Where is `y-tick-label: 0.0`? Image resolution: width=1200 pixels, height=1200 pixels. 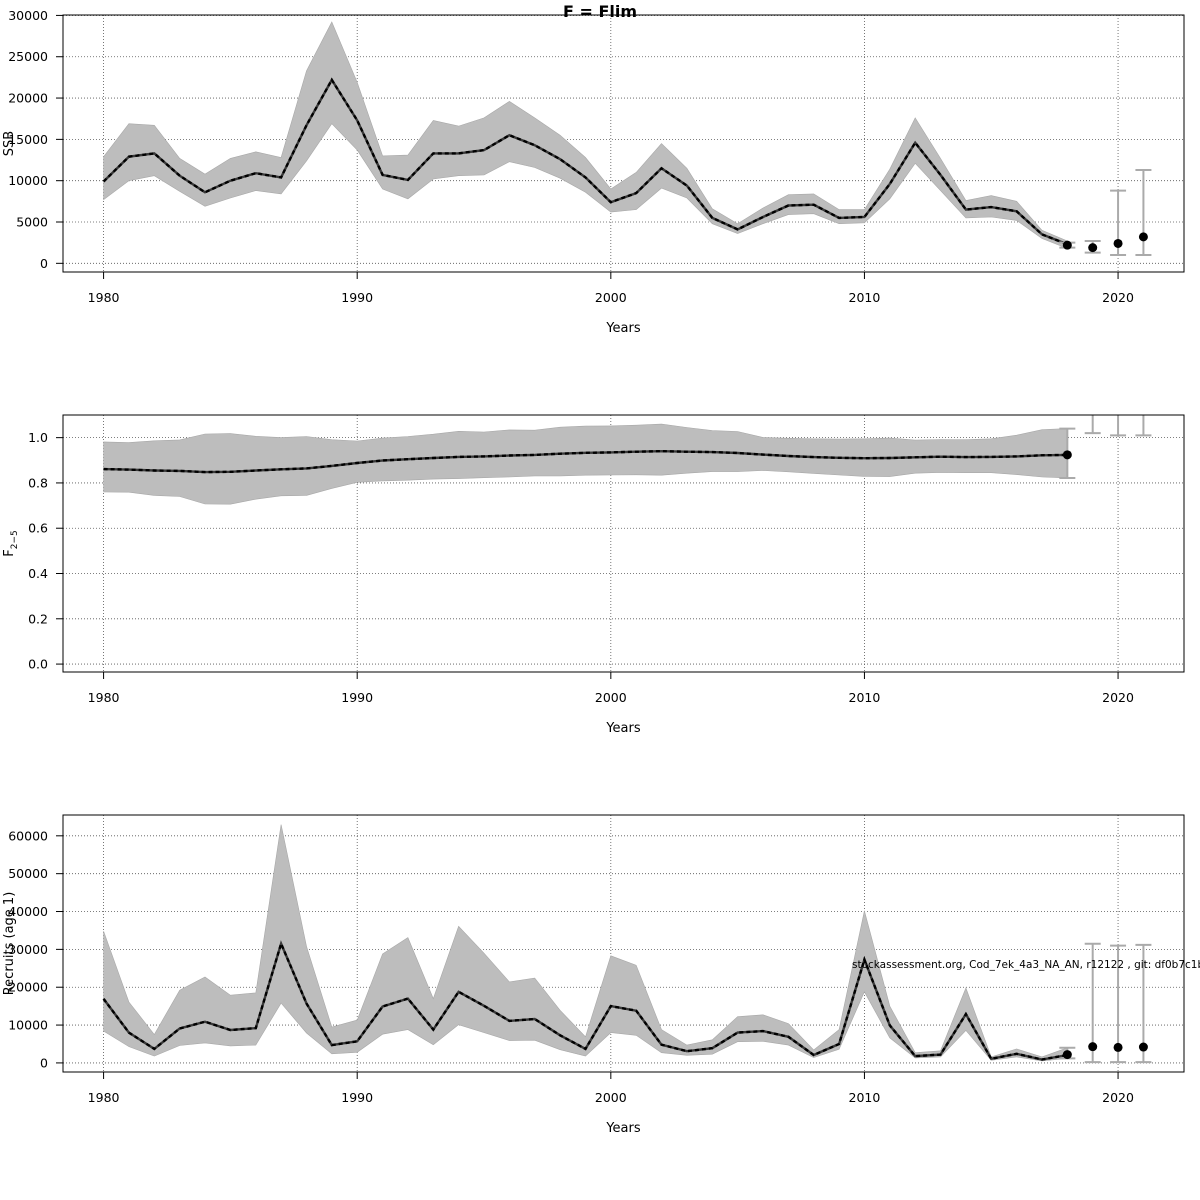
y-tick-label: 0.0 is located at coordinates (38, 664).